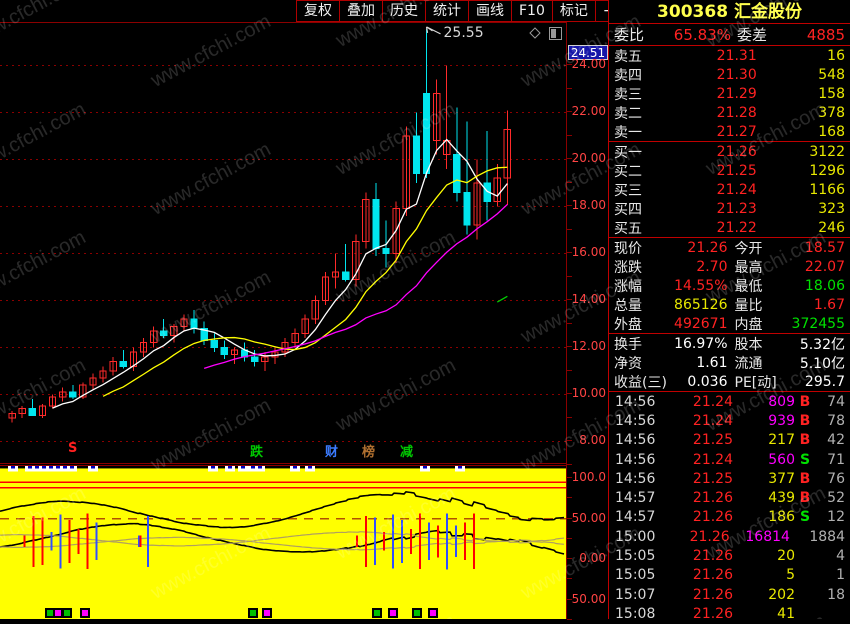 The width and height of the screenshot is (850, 624). What do you see at coordinates (764, 421) in the screenshot?
I see `trade-volume: 939` at bounding box center [764, 421].